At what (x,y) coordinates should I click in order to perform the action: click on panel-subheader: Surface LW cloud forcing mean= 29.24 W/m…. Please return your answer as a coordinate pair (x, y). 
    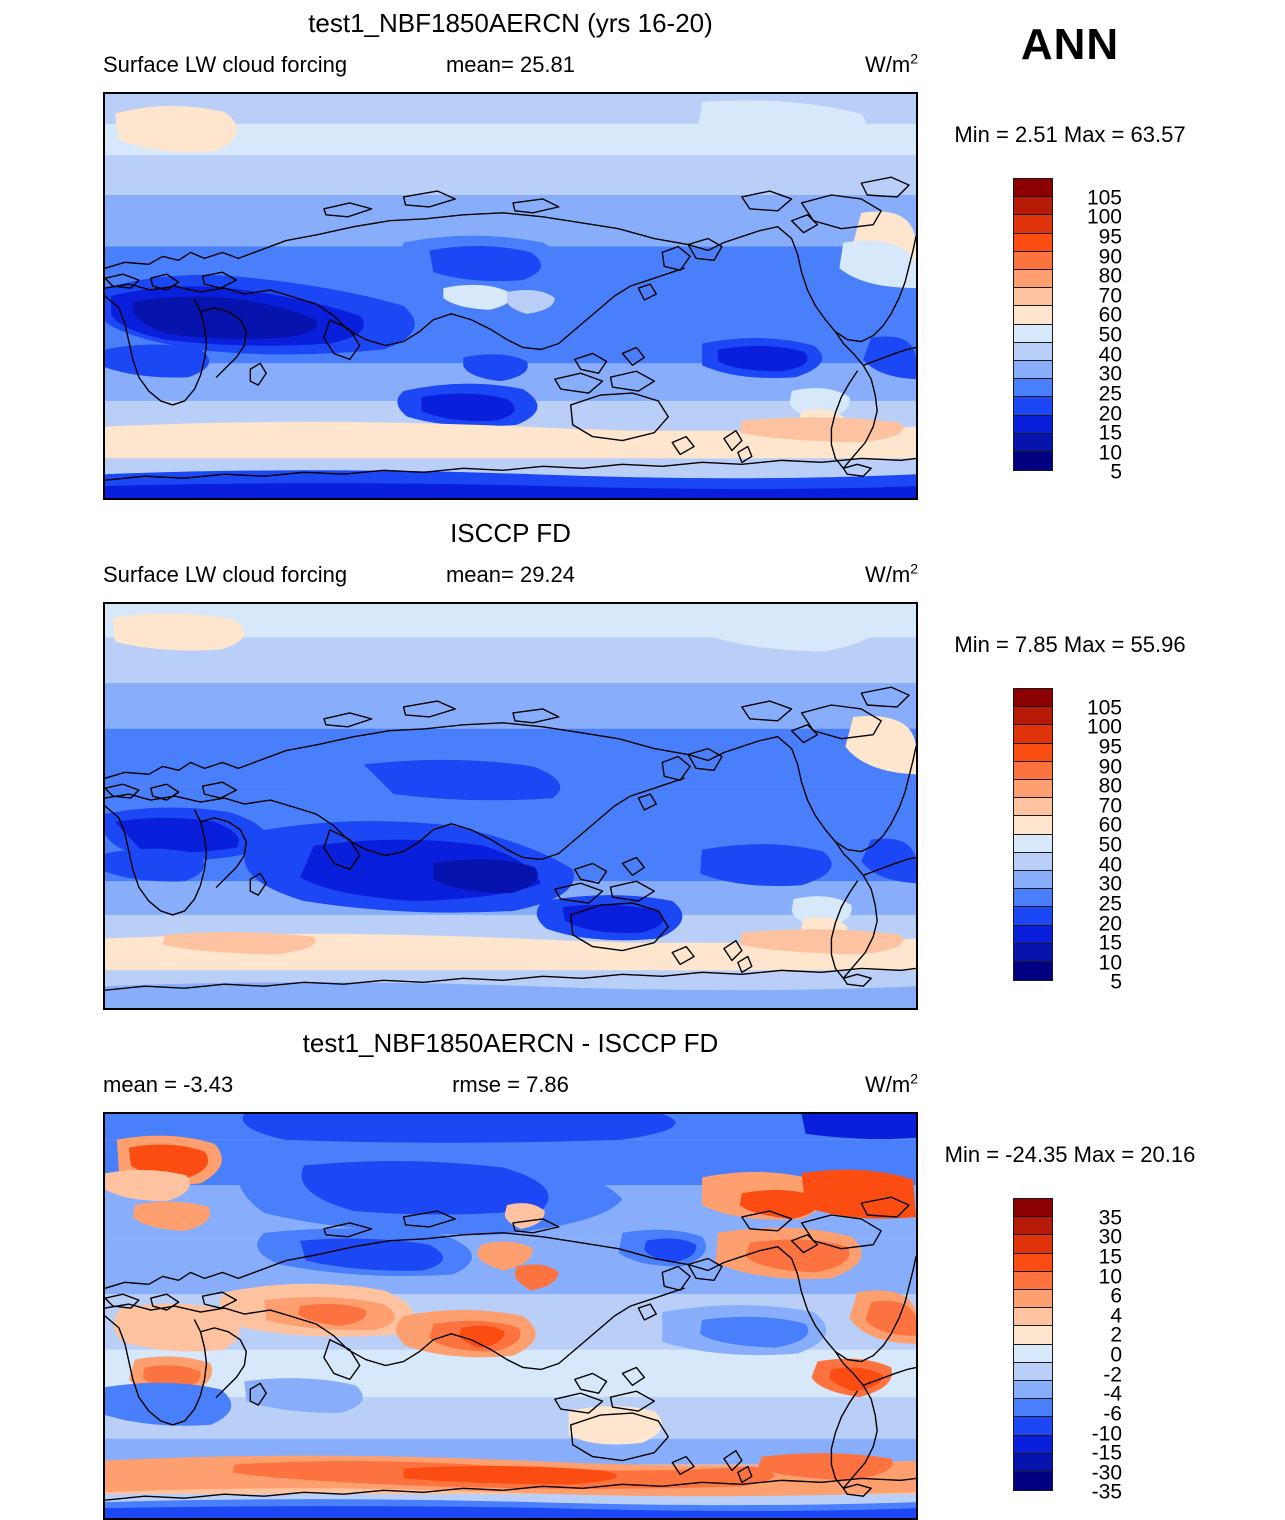
    Looking at the image, I should click on (510, 576).